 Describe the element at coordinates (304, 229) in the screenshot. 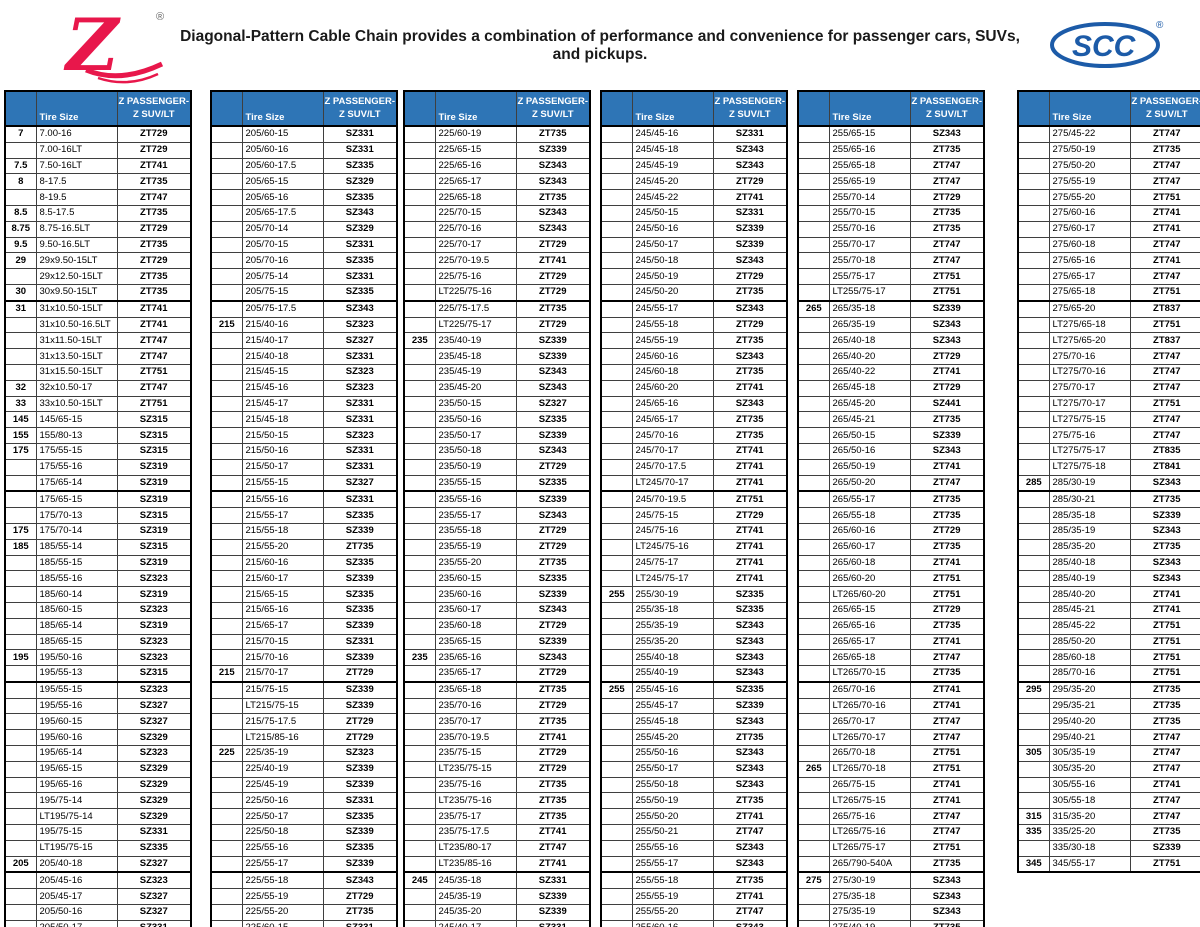

I see `table-row: 205/70-14 SZ329` at that location.